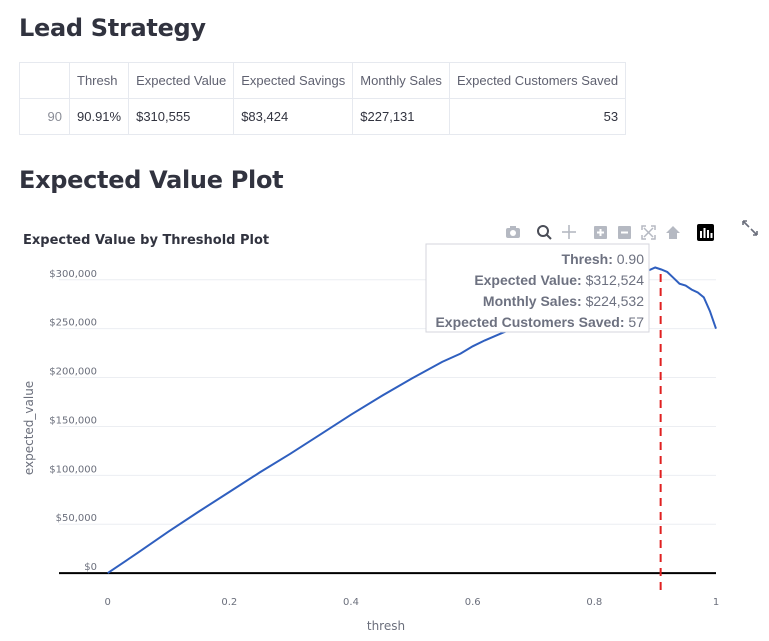 The height and width of the screenshot is (641, 769). Describe the element at coordinates (151, 180) in the screenshot. I see `section-title-expected-value-plot: Expected Value Plot` at that location.